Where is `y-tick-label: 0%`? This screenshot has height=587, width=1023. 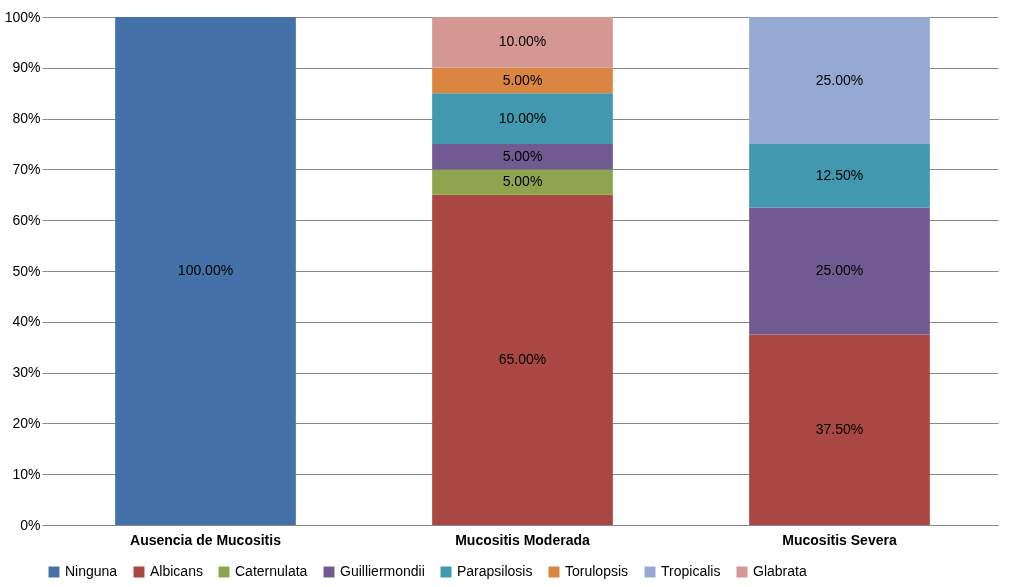 y-tick-label: 0% is located at coordinates (30, 524).